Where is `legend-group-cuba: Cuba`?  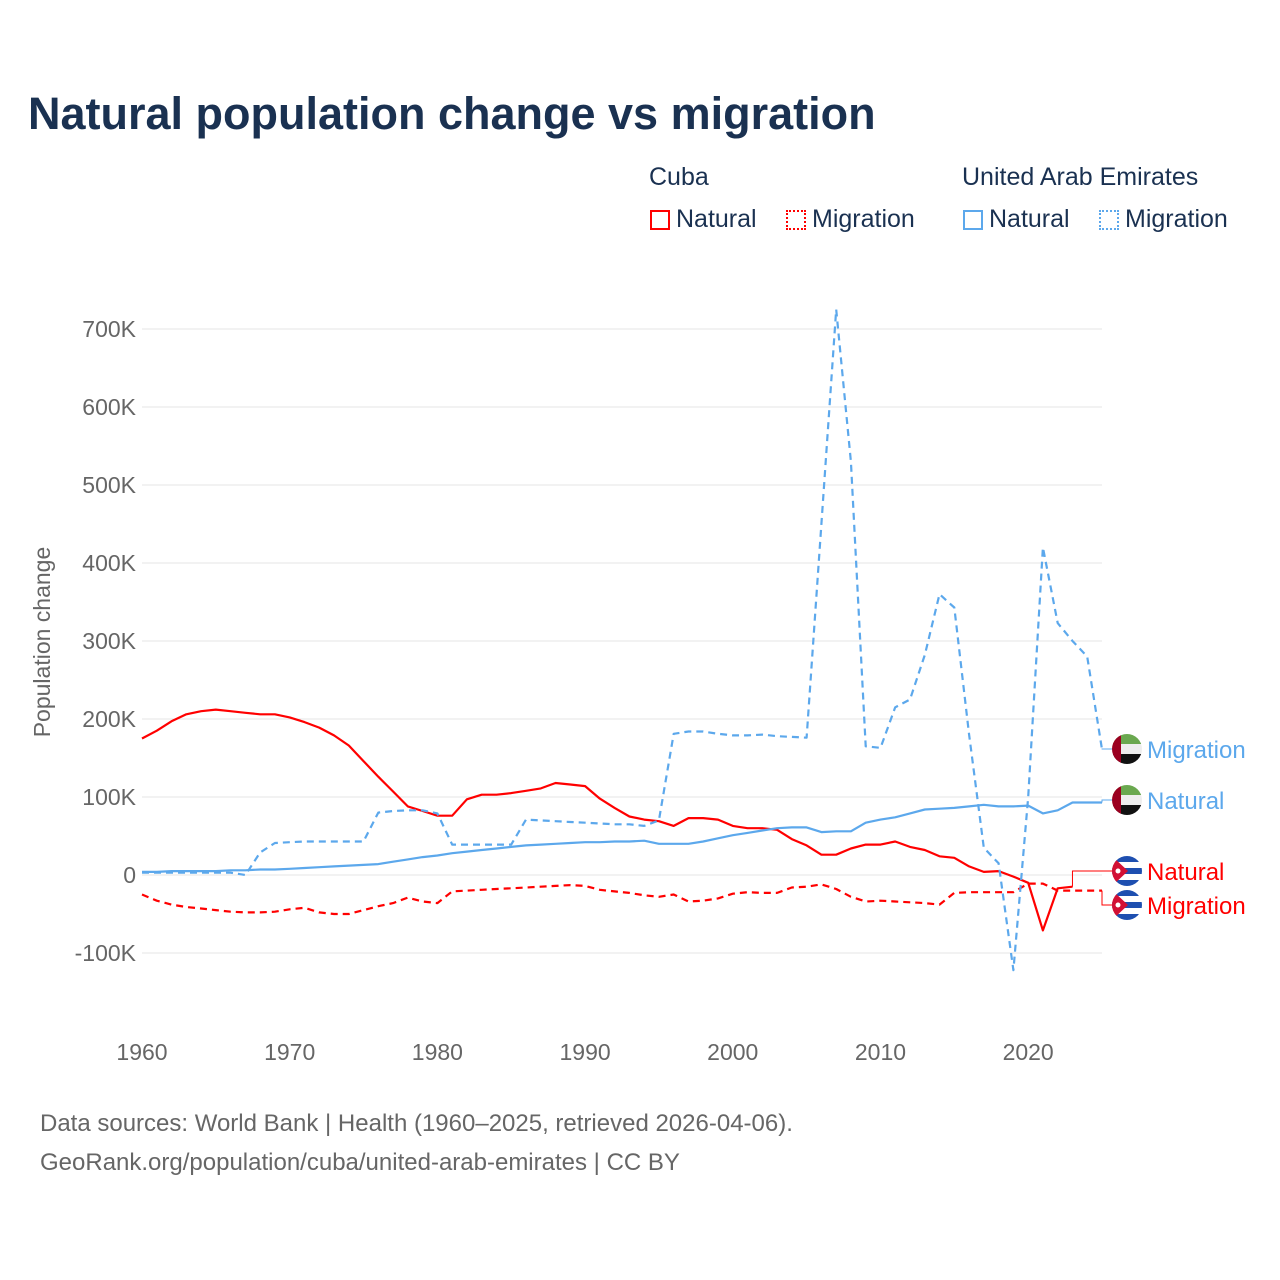
legend-group-cuba: Cuba is located at coordinates (679, 177).